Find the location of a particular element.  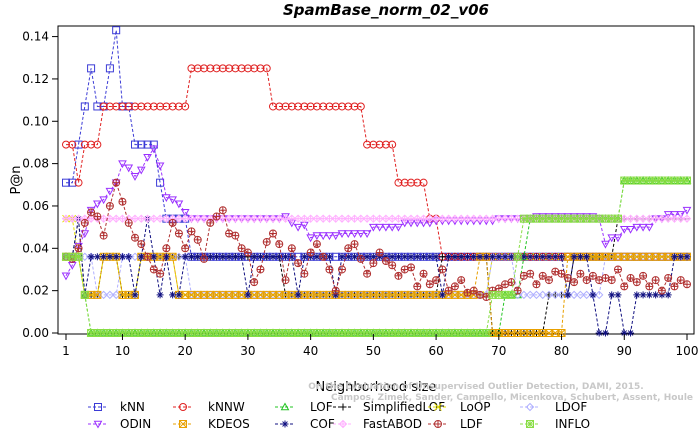

legend-label-knn: kNN is located at coordinates (132, 407).